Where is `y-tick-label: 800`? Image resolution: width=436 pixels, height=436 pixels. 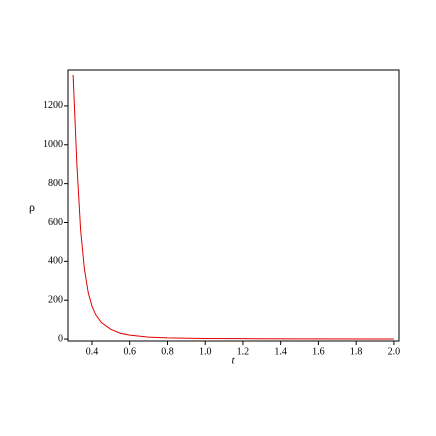 y-tick-label: 800 is located at coordinates (55, 183).